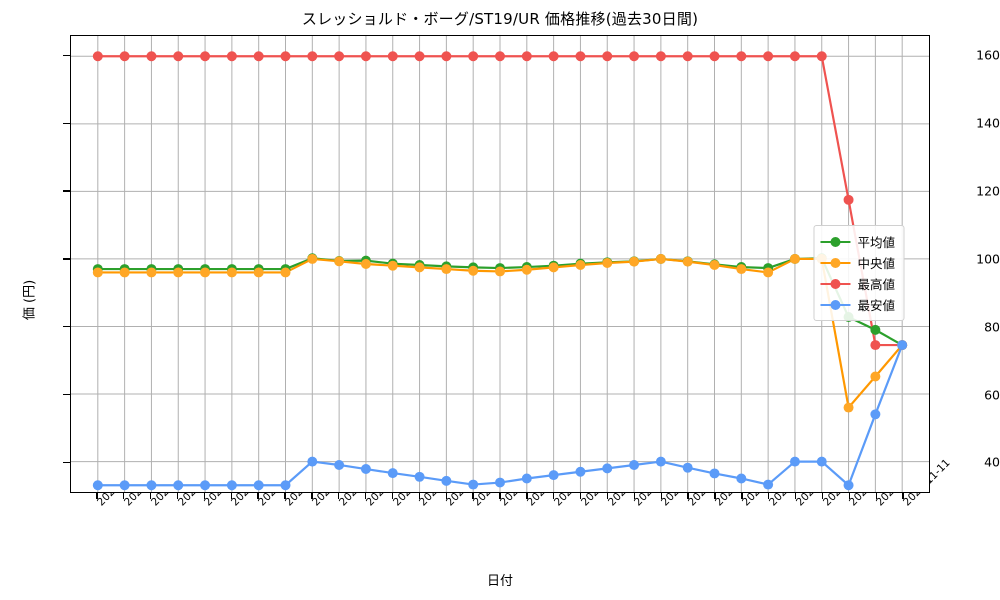  What do you see at coordinates (876, 305) in the screenshot?
I see `legend-label: 最安値` at bounding box center [876, 305].